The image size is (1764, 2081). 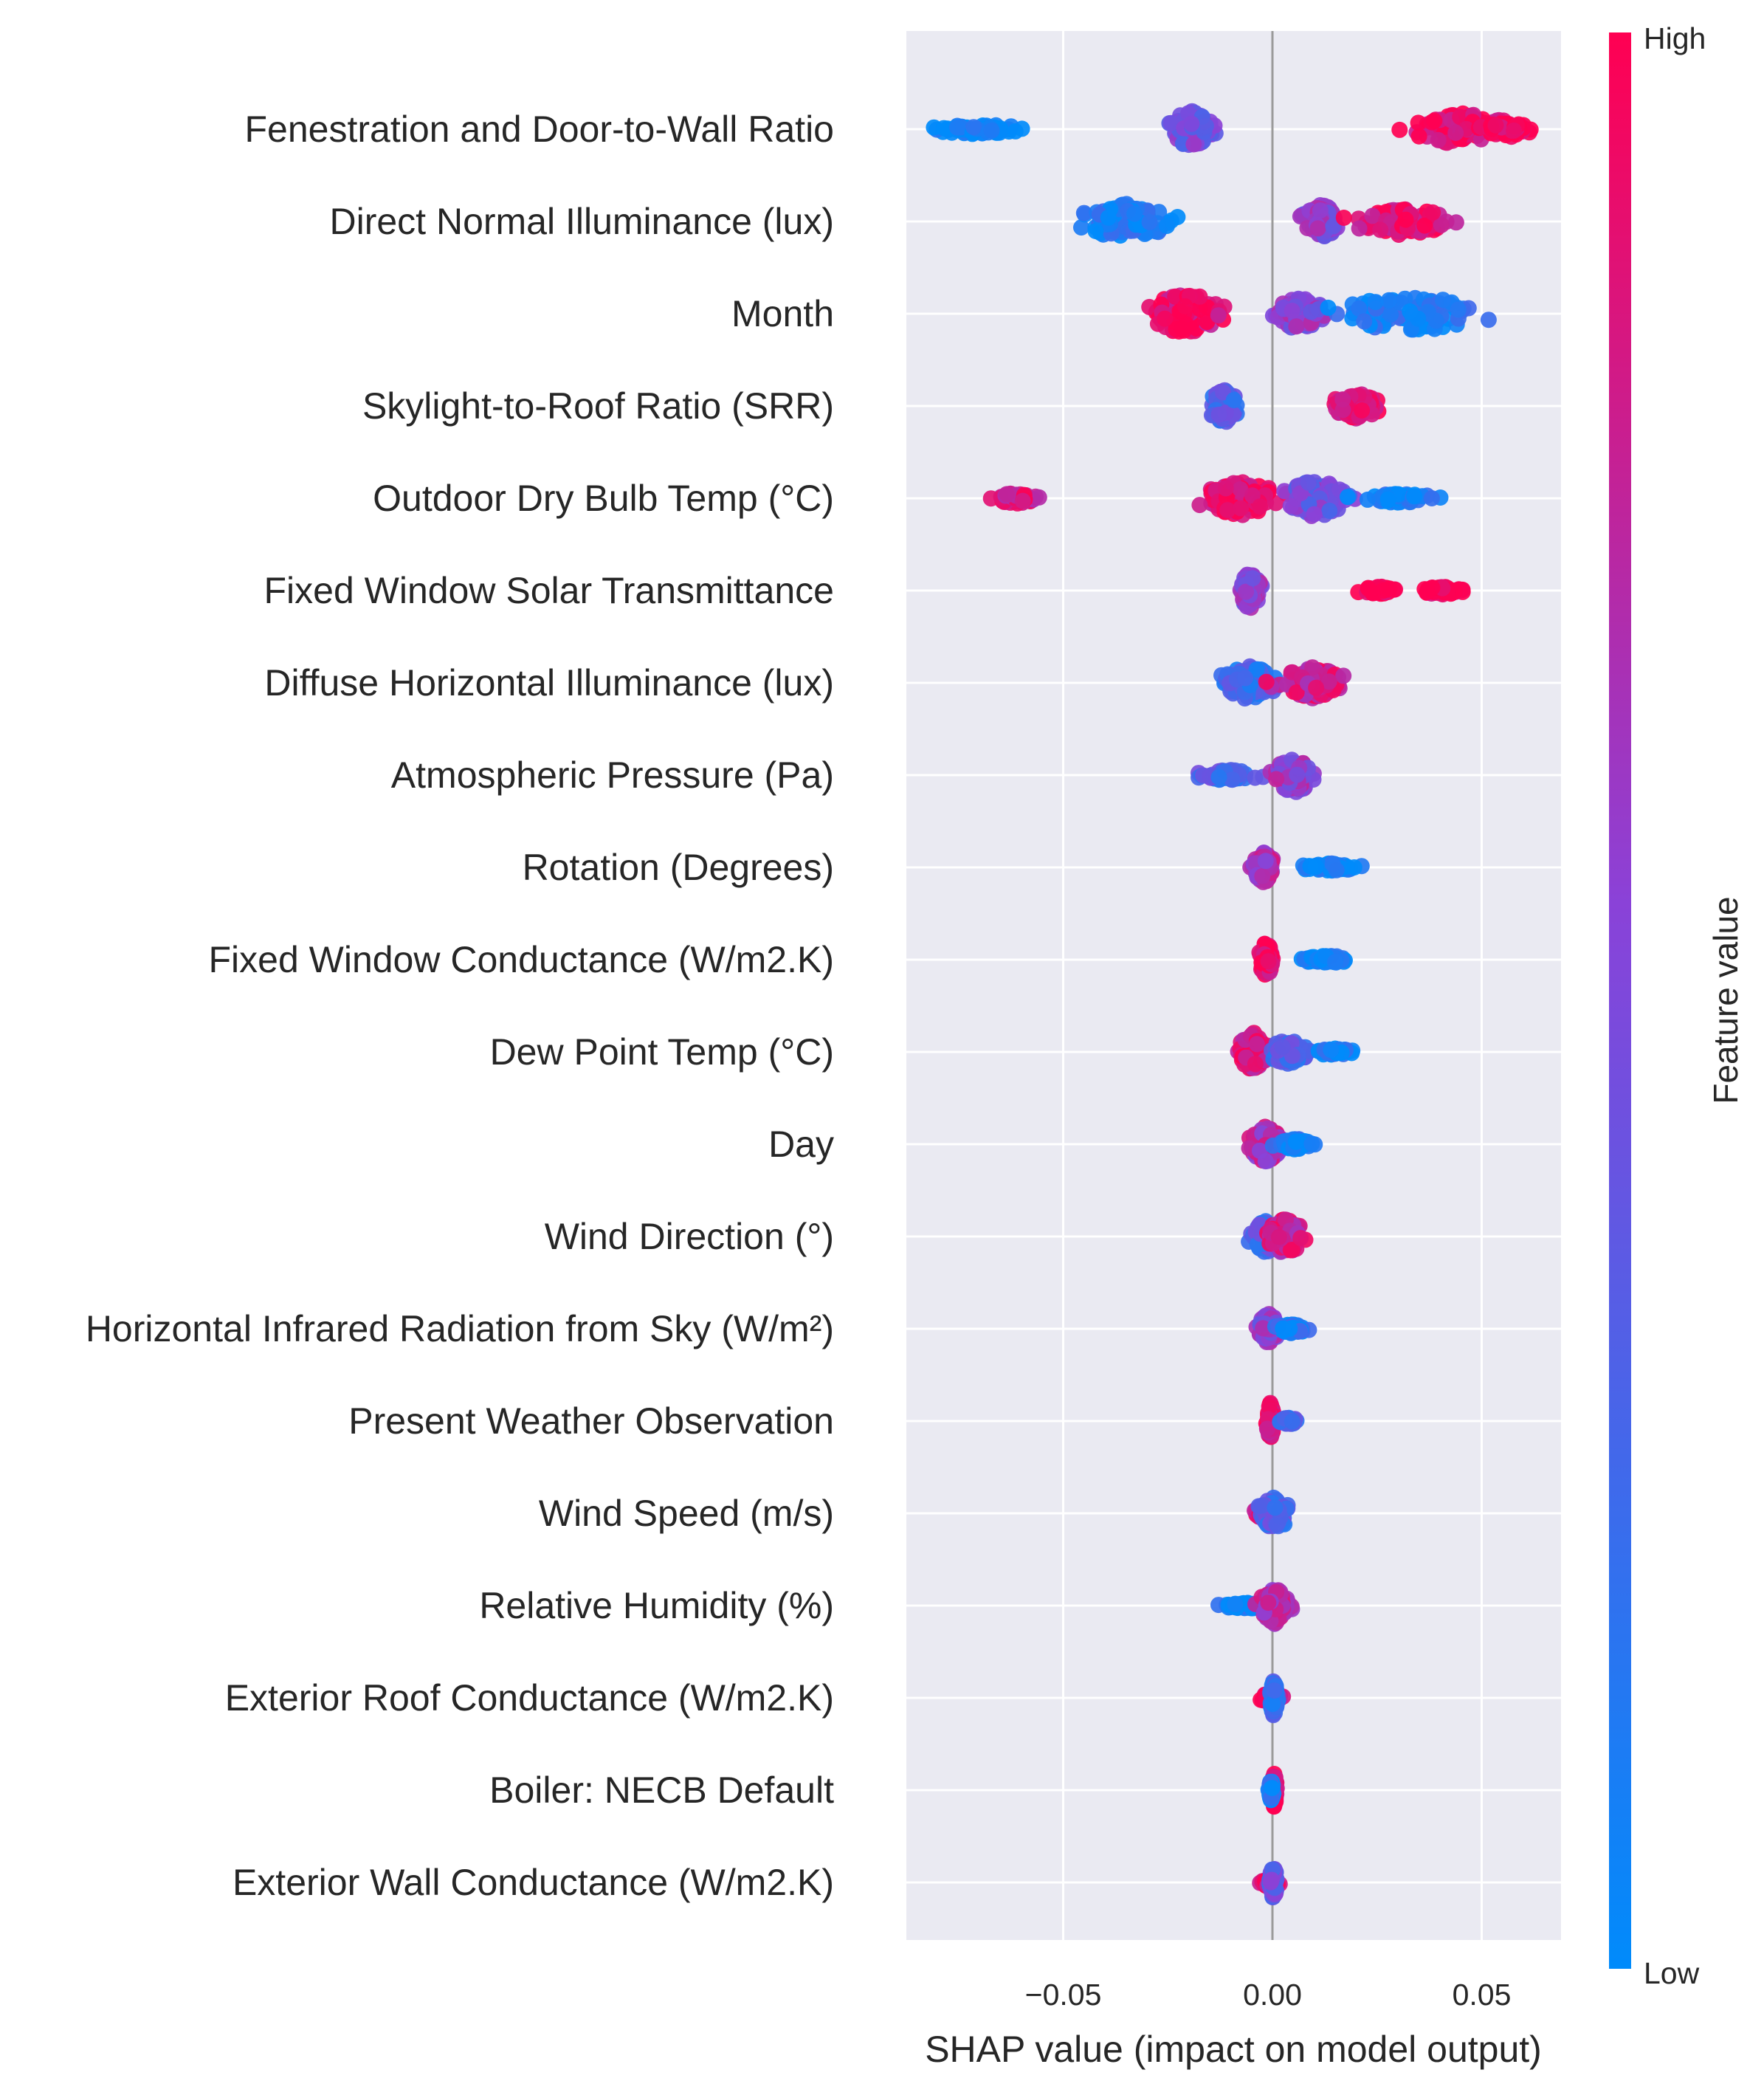 What do you see at coordinates (582, 222) in the screenshot?
I see `feature-label: Direct Normal Illuminance (lux)` at bounding box center [582, 222].